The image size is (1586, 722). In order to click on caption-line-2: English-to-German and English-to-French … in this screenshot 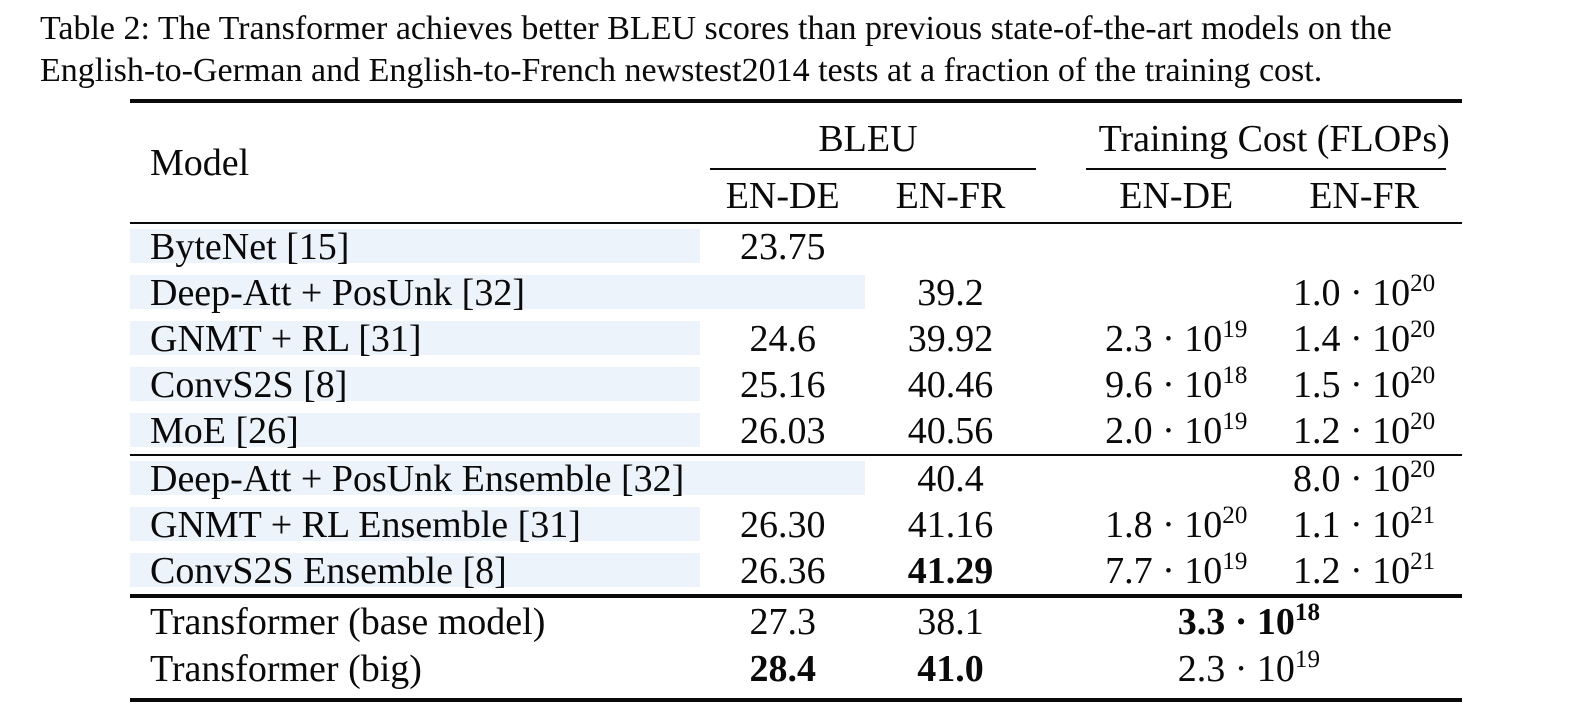, I will do `click(681, 70)`.